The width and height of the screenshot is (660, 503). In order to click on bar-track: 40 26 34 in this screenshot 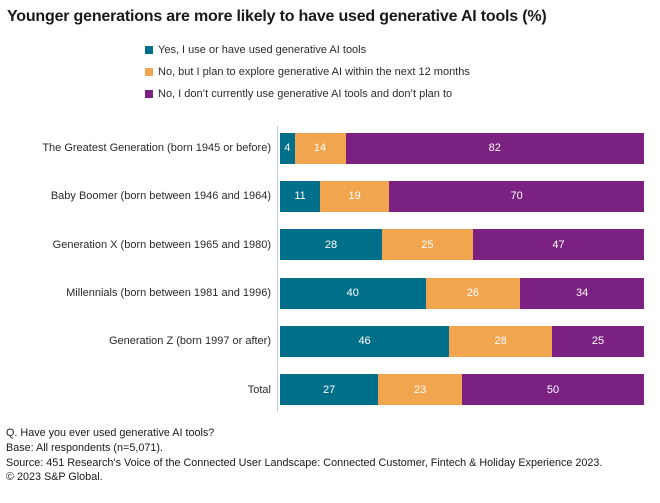, I will do `click(462, 293)`.